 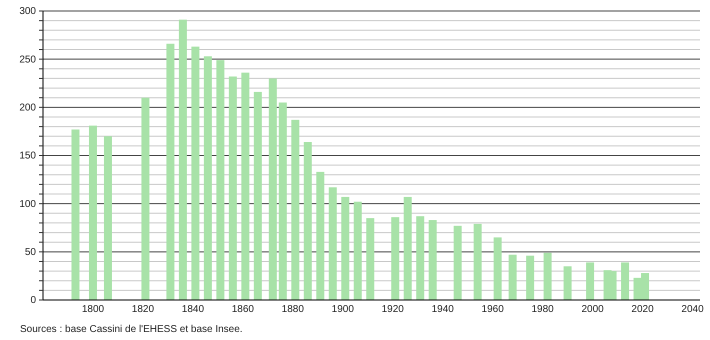 I want to click on x-tick-label: 2040, so click(x=692, y=309).